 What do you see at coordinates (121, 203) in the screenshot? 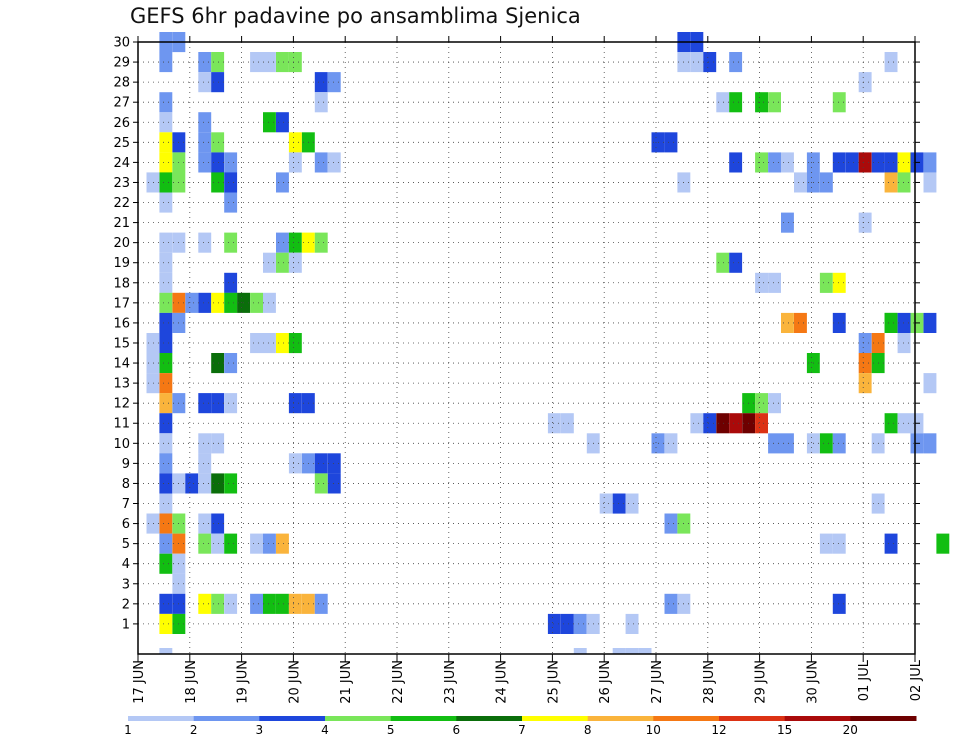
I see `y-tick-label: 22` at bounding box center [121, 203].